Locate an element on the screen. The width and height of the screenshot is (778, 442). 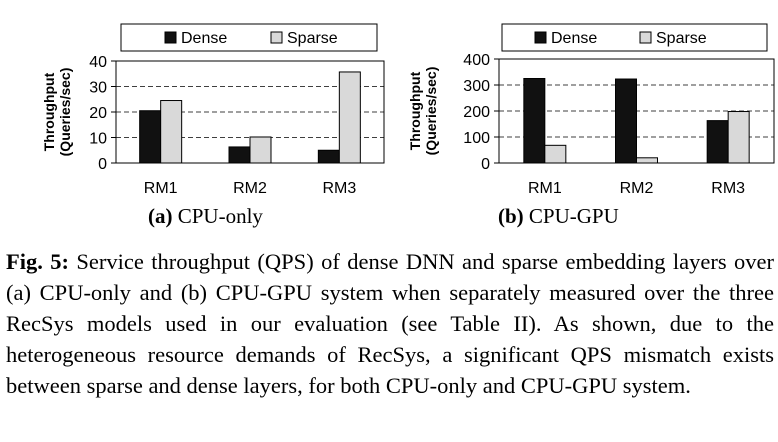
y-tick-label: 300 is located at coordinates (476, 86).